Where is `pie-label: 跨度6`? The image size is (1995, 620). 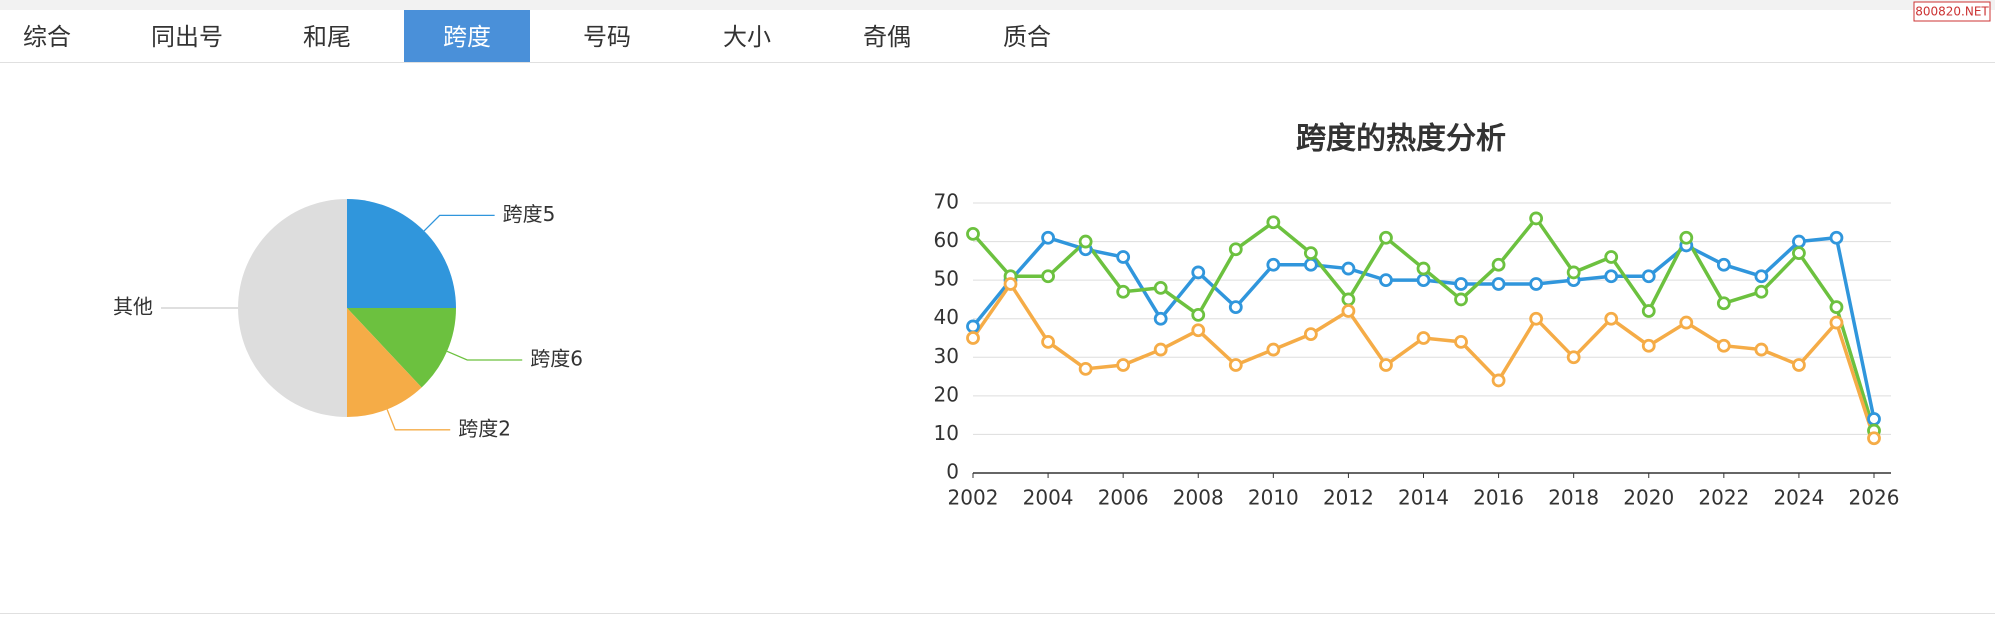
pie-label: 跨度6 is located at coordinates (556, 359).